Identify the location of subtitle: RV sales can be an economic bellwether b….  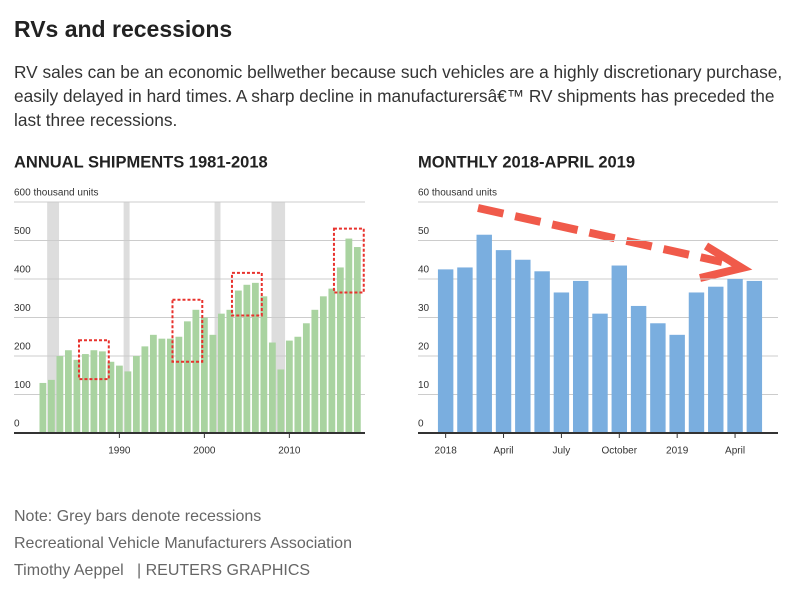
(398, 96).